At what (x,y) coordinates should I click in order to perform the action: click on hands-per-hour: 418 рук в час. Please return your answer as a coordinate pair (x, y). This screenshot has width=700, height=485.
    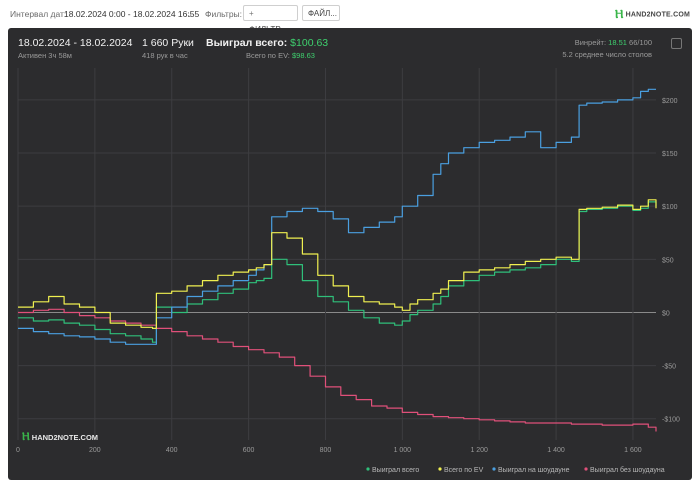
    Looking at the image, I should click on (165, 55).